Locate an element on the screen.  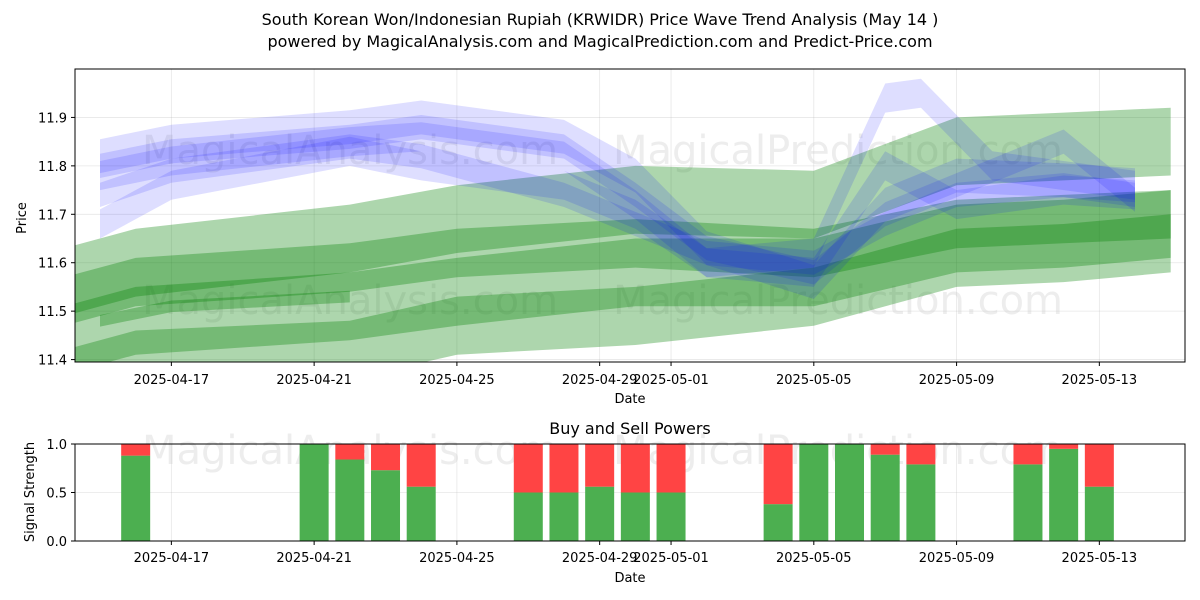
price-x-tick-label: 2025-05-09 is located at coordinates (957, 380).